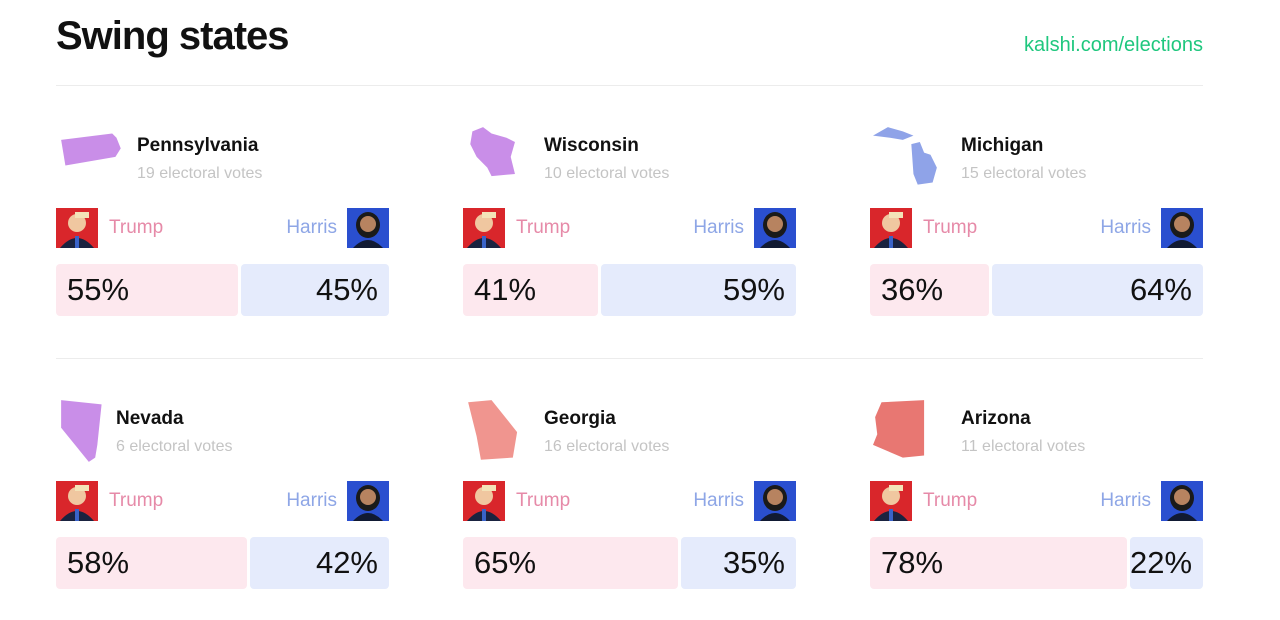 The image size is (1280, 620). What do you see at coordinates (607, 173) in the screenshot?
I see `electoral-votes: 10 electoral votes` at bounding box center [607, 173].